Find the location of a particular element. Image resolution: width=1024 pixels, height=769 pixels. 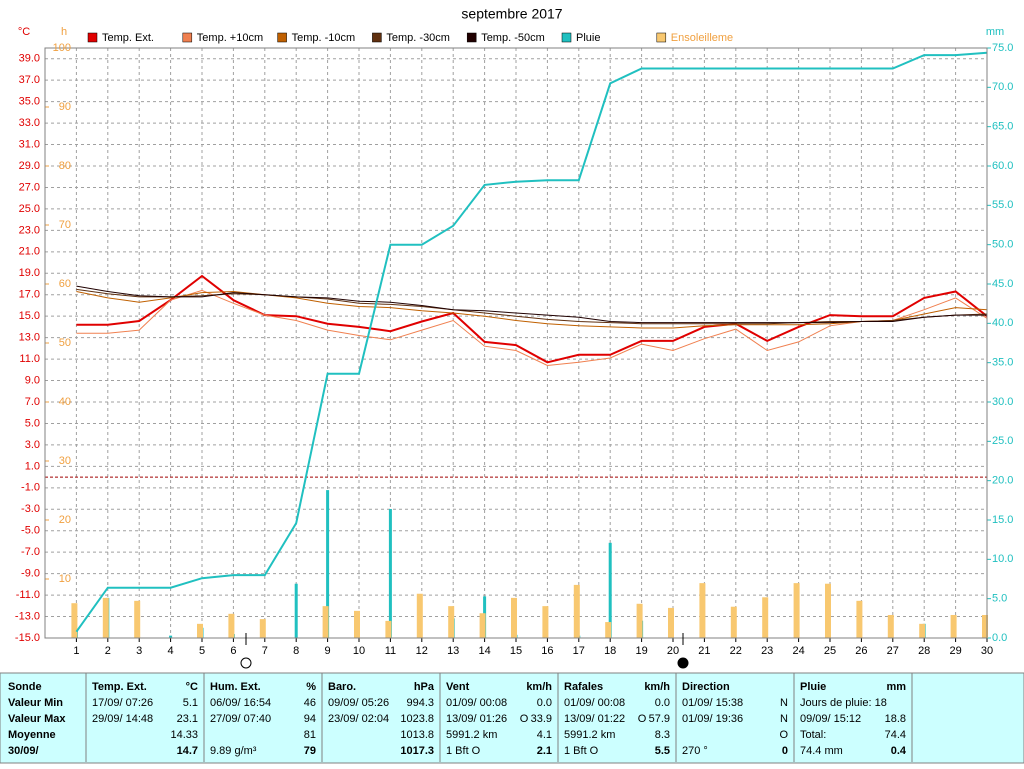

table-cell: 23.1 is located at coordinates (187, 719).